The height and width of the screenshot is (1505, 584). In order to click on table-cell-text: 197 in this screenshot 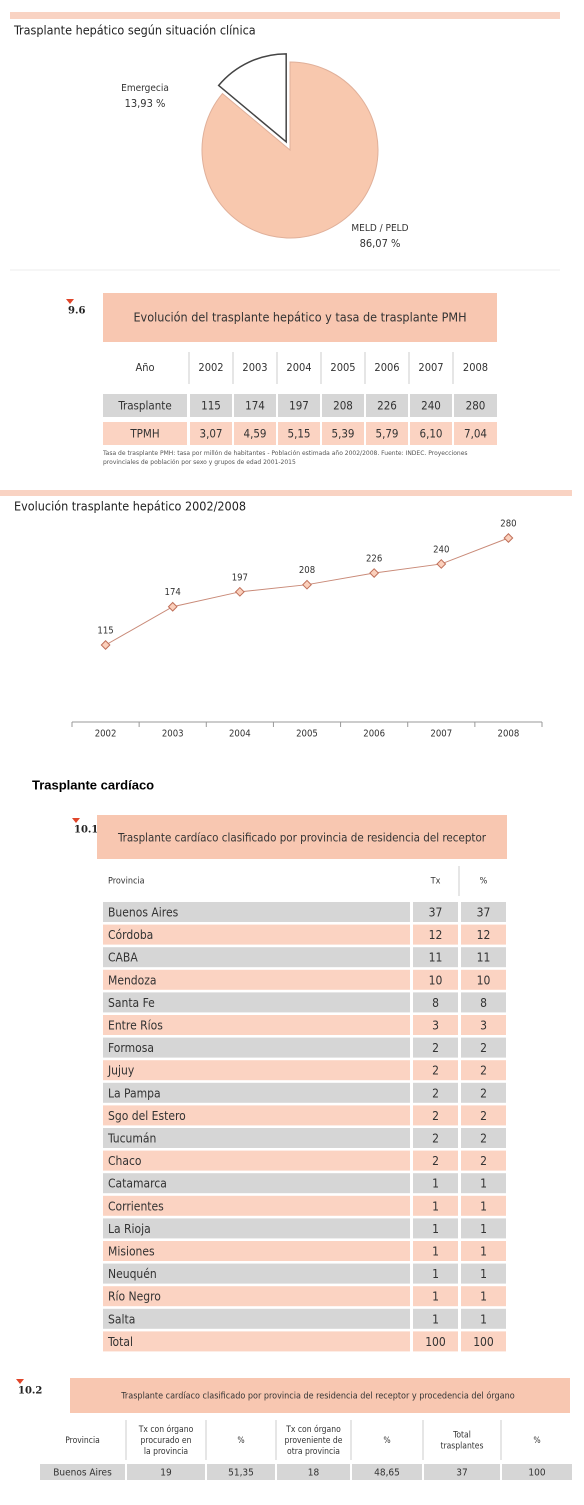, I will do `click(299, 406)`.